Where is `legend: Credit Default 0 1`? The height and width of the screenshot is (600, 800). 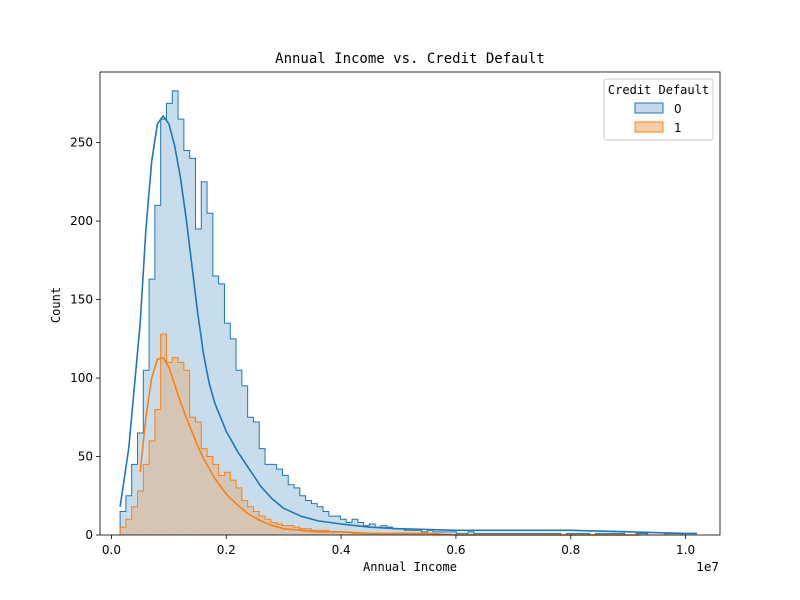
legend: Credit Default 0 1 is located at coordinates (658, 109).